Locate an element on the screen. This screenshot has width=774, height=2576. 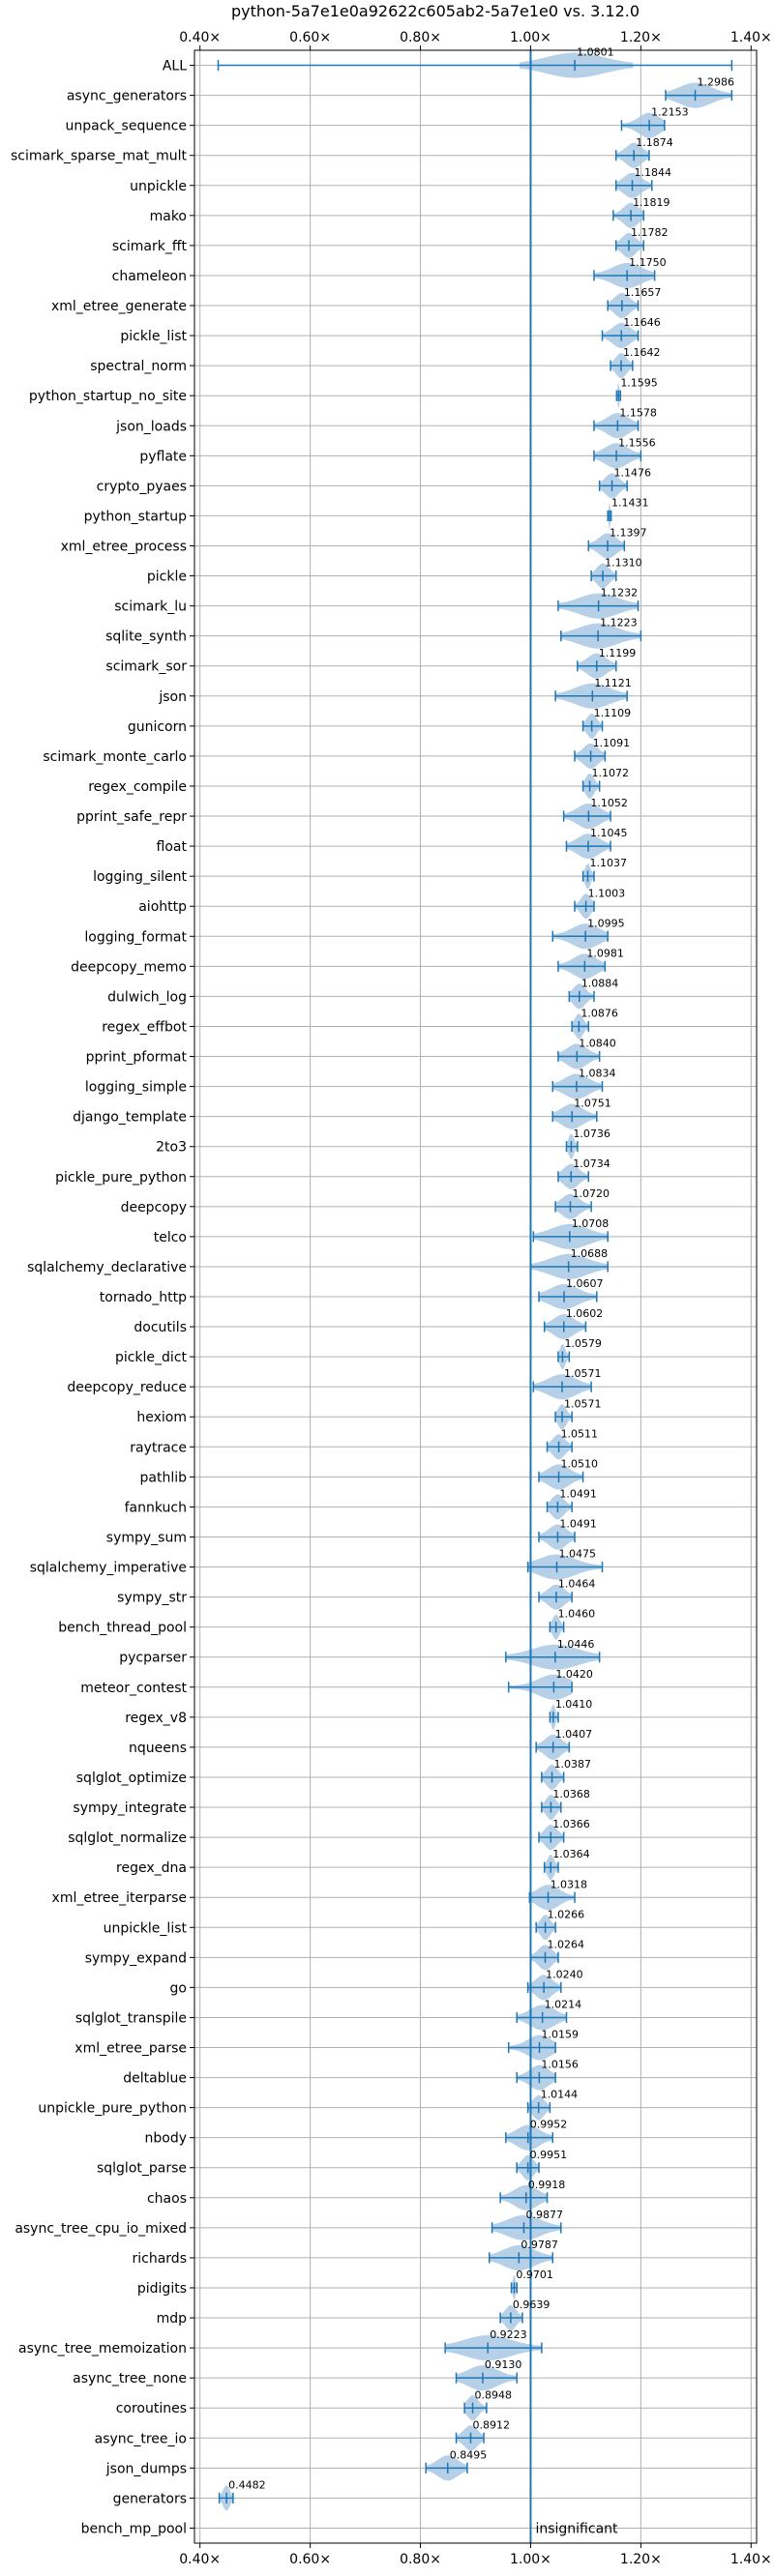
median-value-label: 1.0708 is located at coordinates (591, 1223).